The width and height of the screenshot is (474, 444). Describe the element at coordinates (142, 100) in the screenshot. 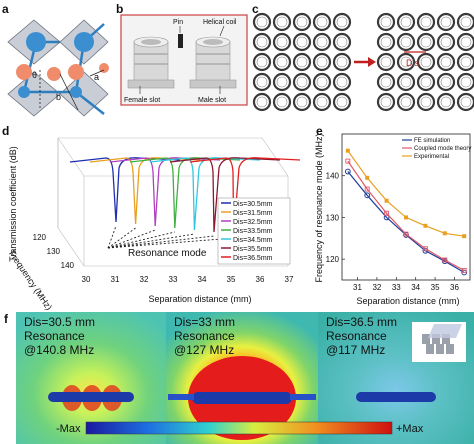

I see `female-slot-label: Female slot` at that location.